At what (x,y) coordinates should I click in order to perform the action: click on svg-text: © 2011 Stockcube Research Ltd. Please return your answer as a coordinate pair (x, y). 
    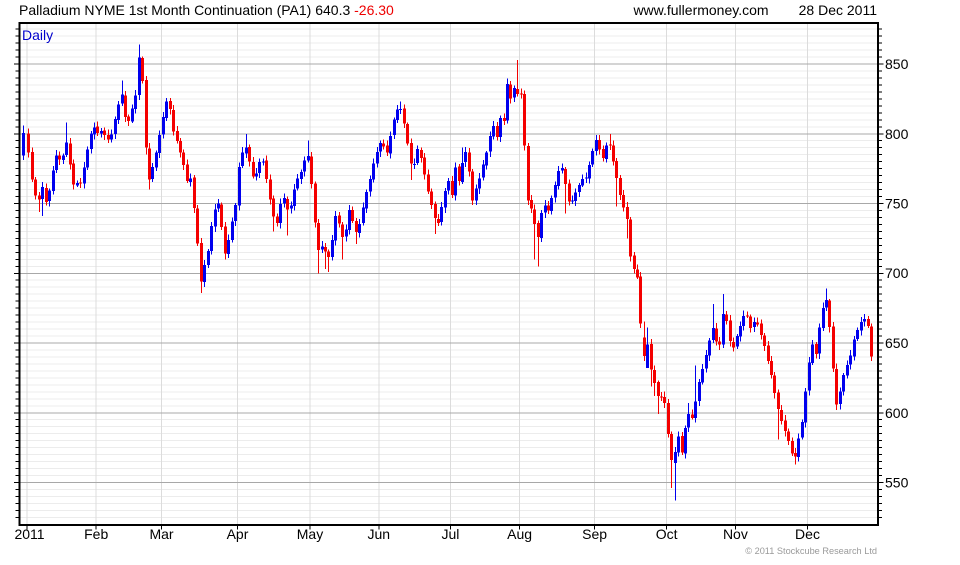
    Looking at the image, I should click on (811, 551).